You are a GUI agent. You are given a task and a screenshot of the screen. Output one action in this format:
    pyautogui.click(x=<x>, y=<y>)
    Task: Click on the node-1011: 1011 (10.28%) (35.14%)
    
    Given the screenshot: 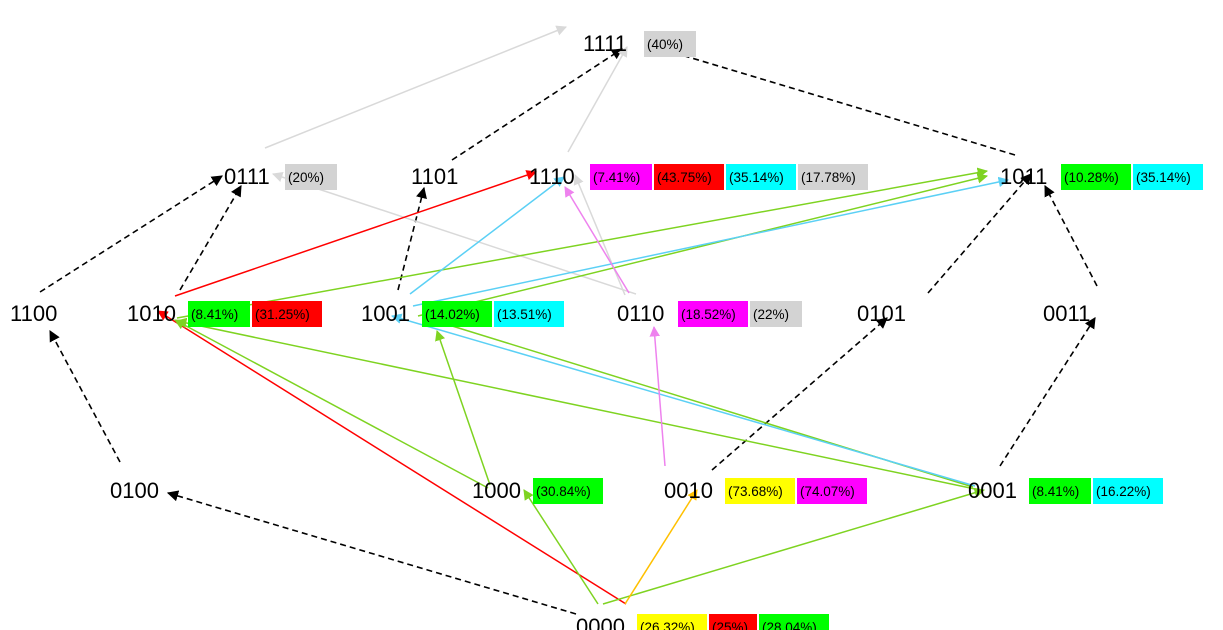 What is the action you would take?
    pyautogui.click(x=1101, y=177)
    